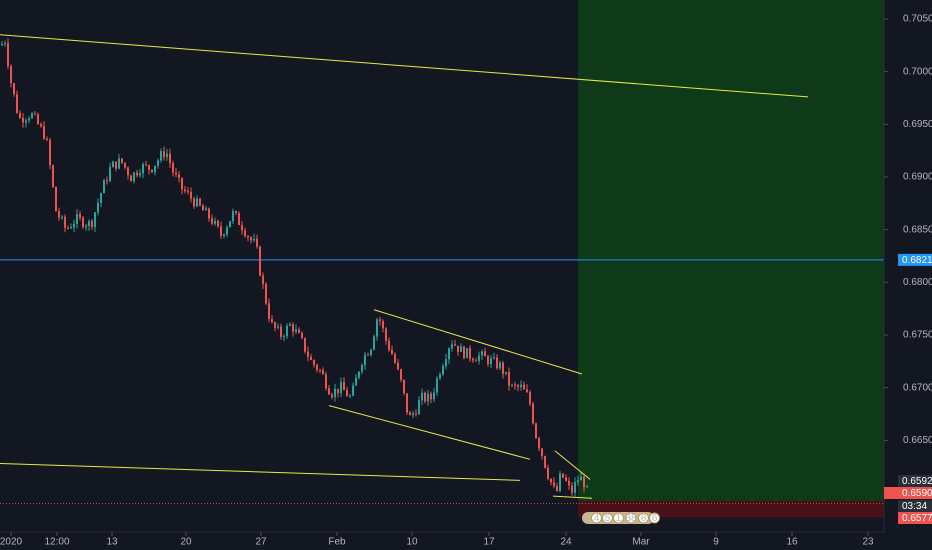 The height and width of the screenshot is (550, 932). I want to click on event-badge-count: 4, so click(597, 518).